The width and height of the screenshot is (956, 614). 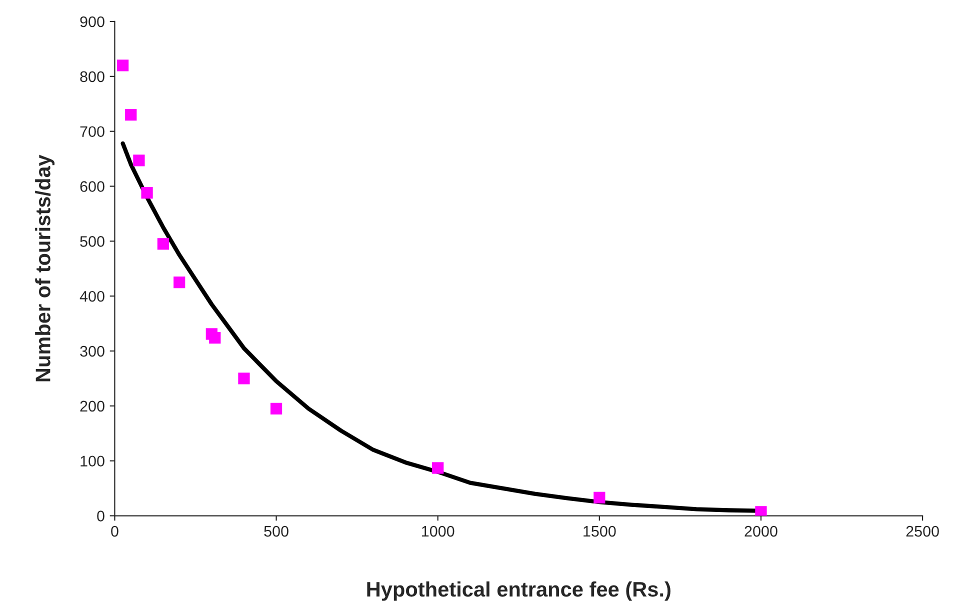 I want to click on x-tick-label: 2000, so click(x=761, y=531).